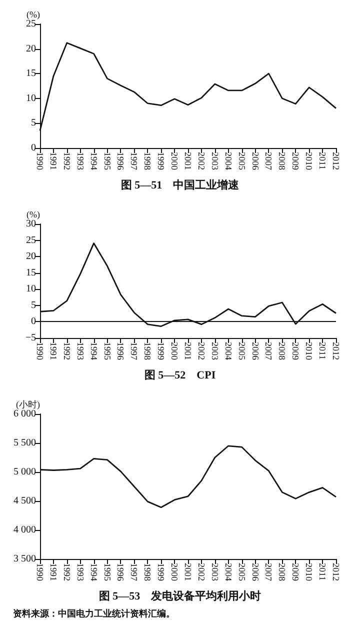 This screenshot has width=360, height=627. I want to click on y-axis-title: (小时), so click(28, 405).